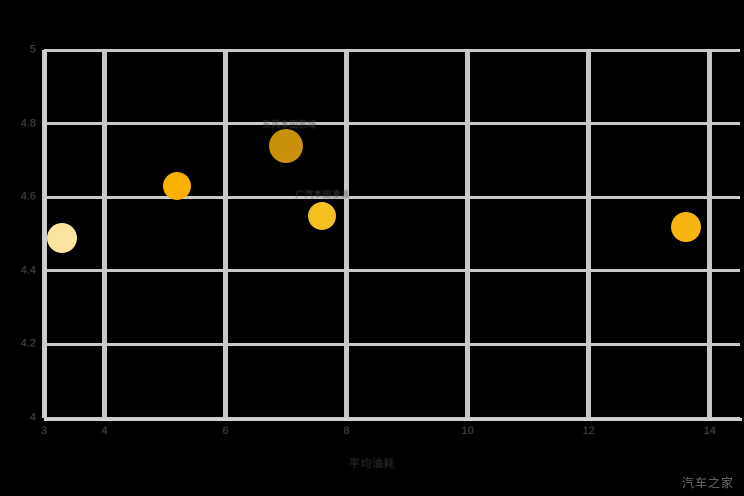 The width and height of the screenshot is (744, 496). What do you see at coordinates (44, 431) in the screenshot?
I see `x-axis-tick-label: 3` at bounding box center [44, 431].